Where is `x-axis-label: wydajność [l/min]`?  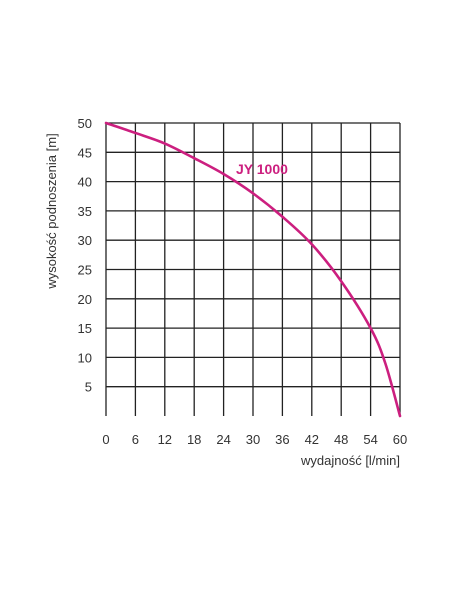
x-axis-label: wydajność [l/min] is located at coordinates (350, 460).